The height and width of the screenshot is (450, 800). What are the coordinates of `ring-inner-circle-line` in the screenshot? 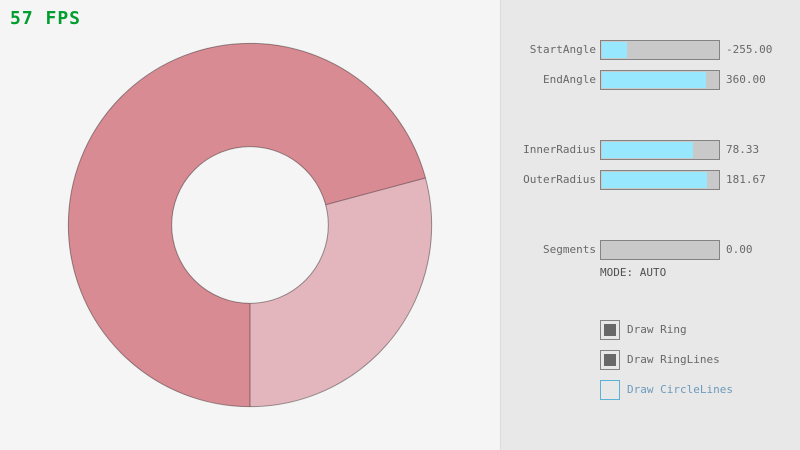 It's located at (250, 225).